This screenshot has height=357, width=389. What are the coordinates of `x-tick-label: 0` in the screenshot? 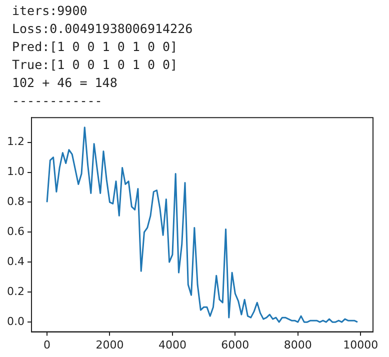 It's located at (47, 345).